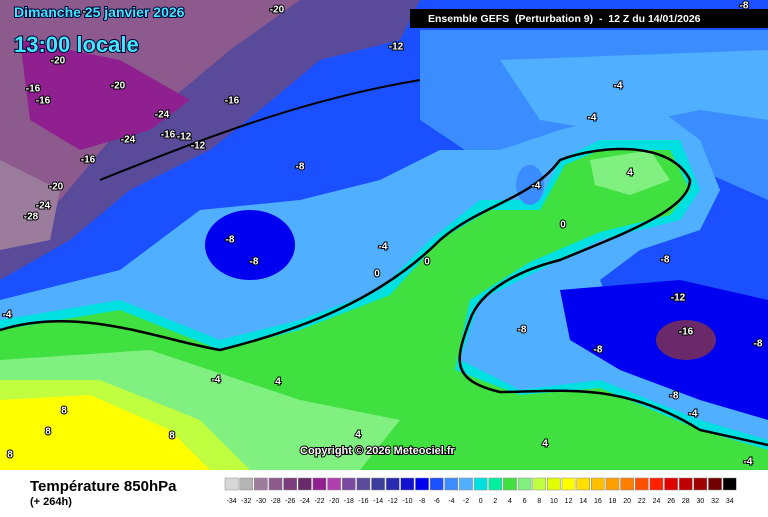 Image resolution: width=768 pixels, height=517 pixels. Describe the element at coordinates (642, 501) in the screenshot. I see `legend-label: 22` at that location.